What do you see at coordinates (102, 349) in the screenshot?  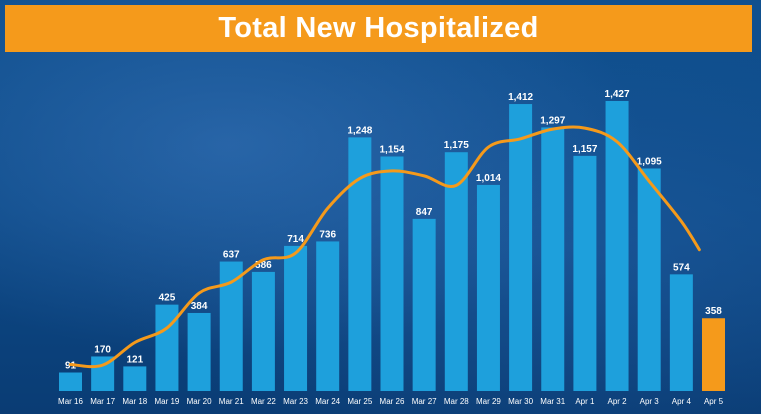 I see `data-label: 170` at bounding box center [102, 349].